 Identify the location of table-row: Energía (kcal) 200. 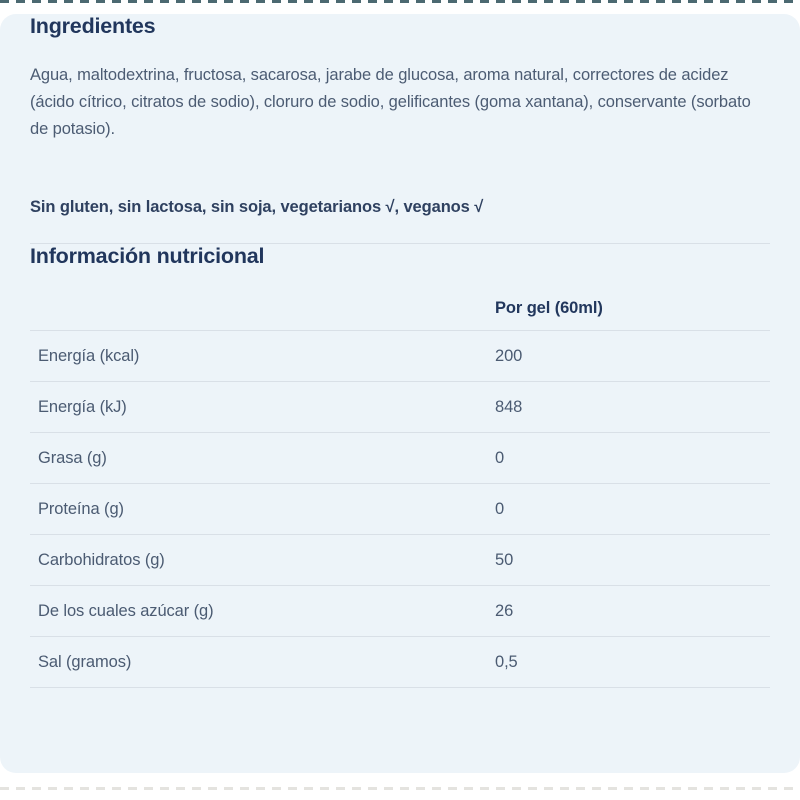
(400, 356).